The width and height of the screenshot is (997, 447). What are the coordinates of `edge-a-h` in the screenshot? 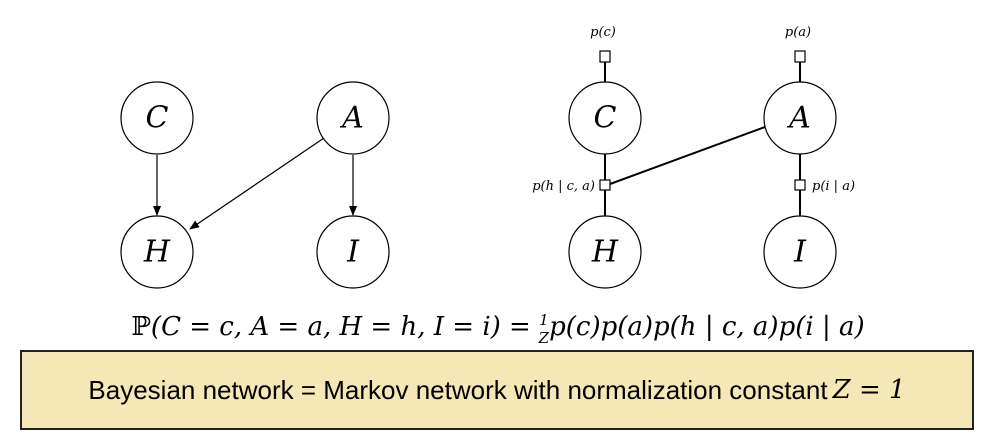 It's located at (257, 183).